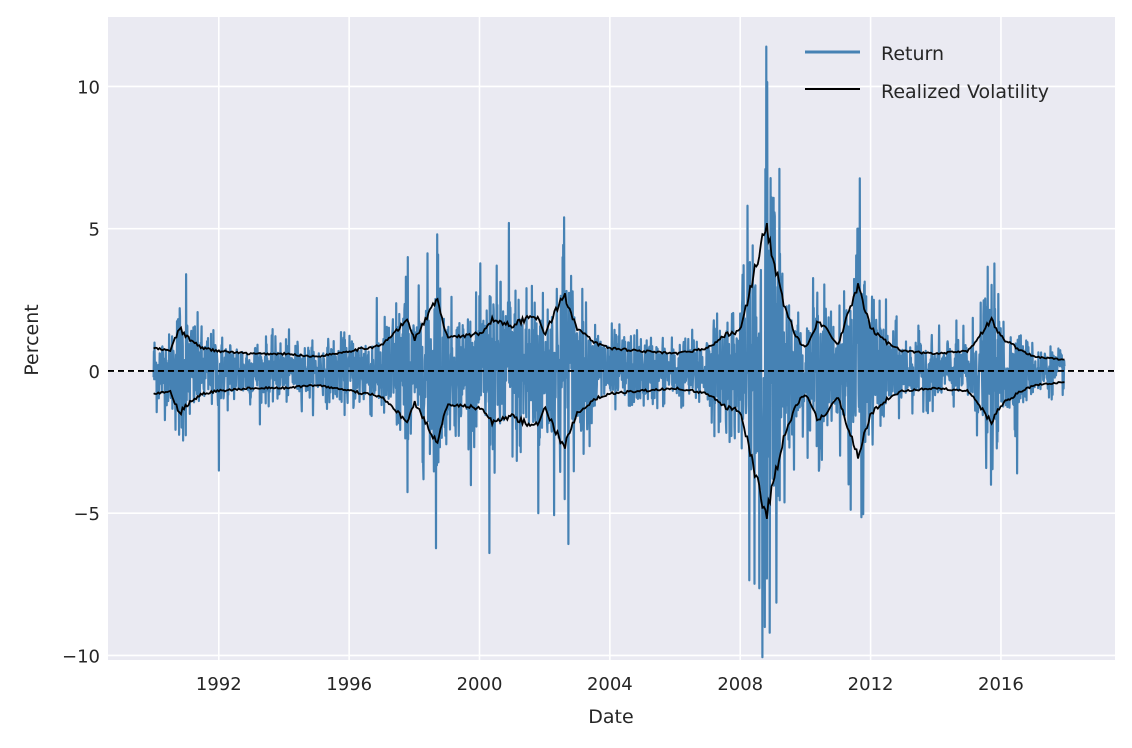 The width and height of the screenshot is (1132, 748). What do you see at coordinates (609, 291) in the screenshot?
I see `realized-volatility-upper-line` at bounding box center [609, 291].